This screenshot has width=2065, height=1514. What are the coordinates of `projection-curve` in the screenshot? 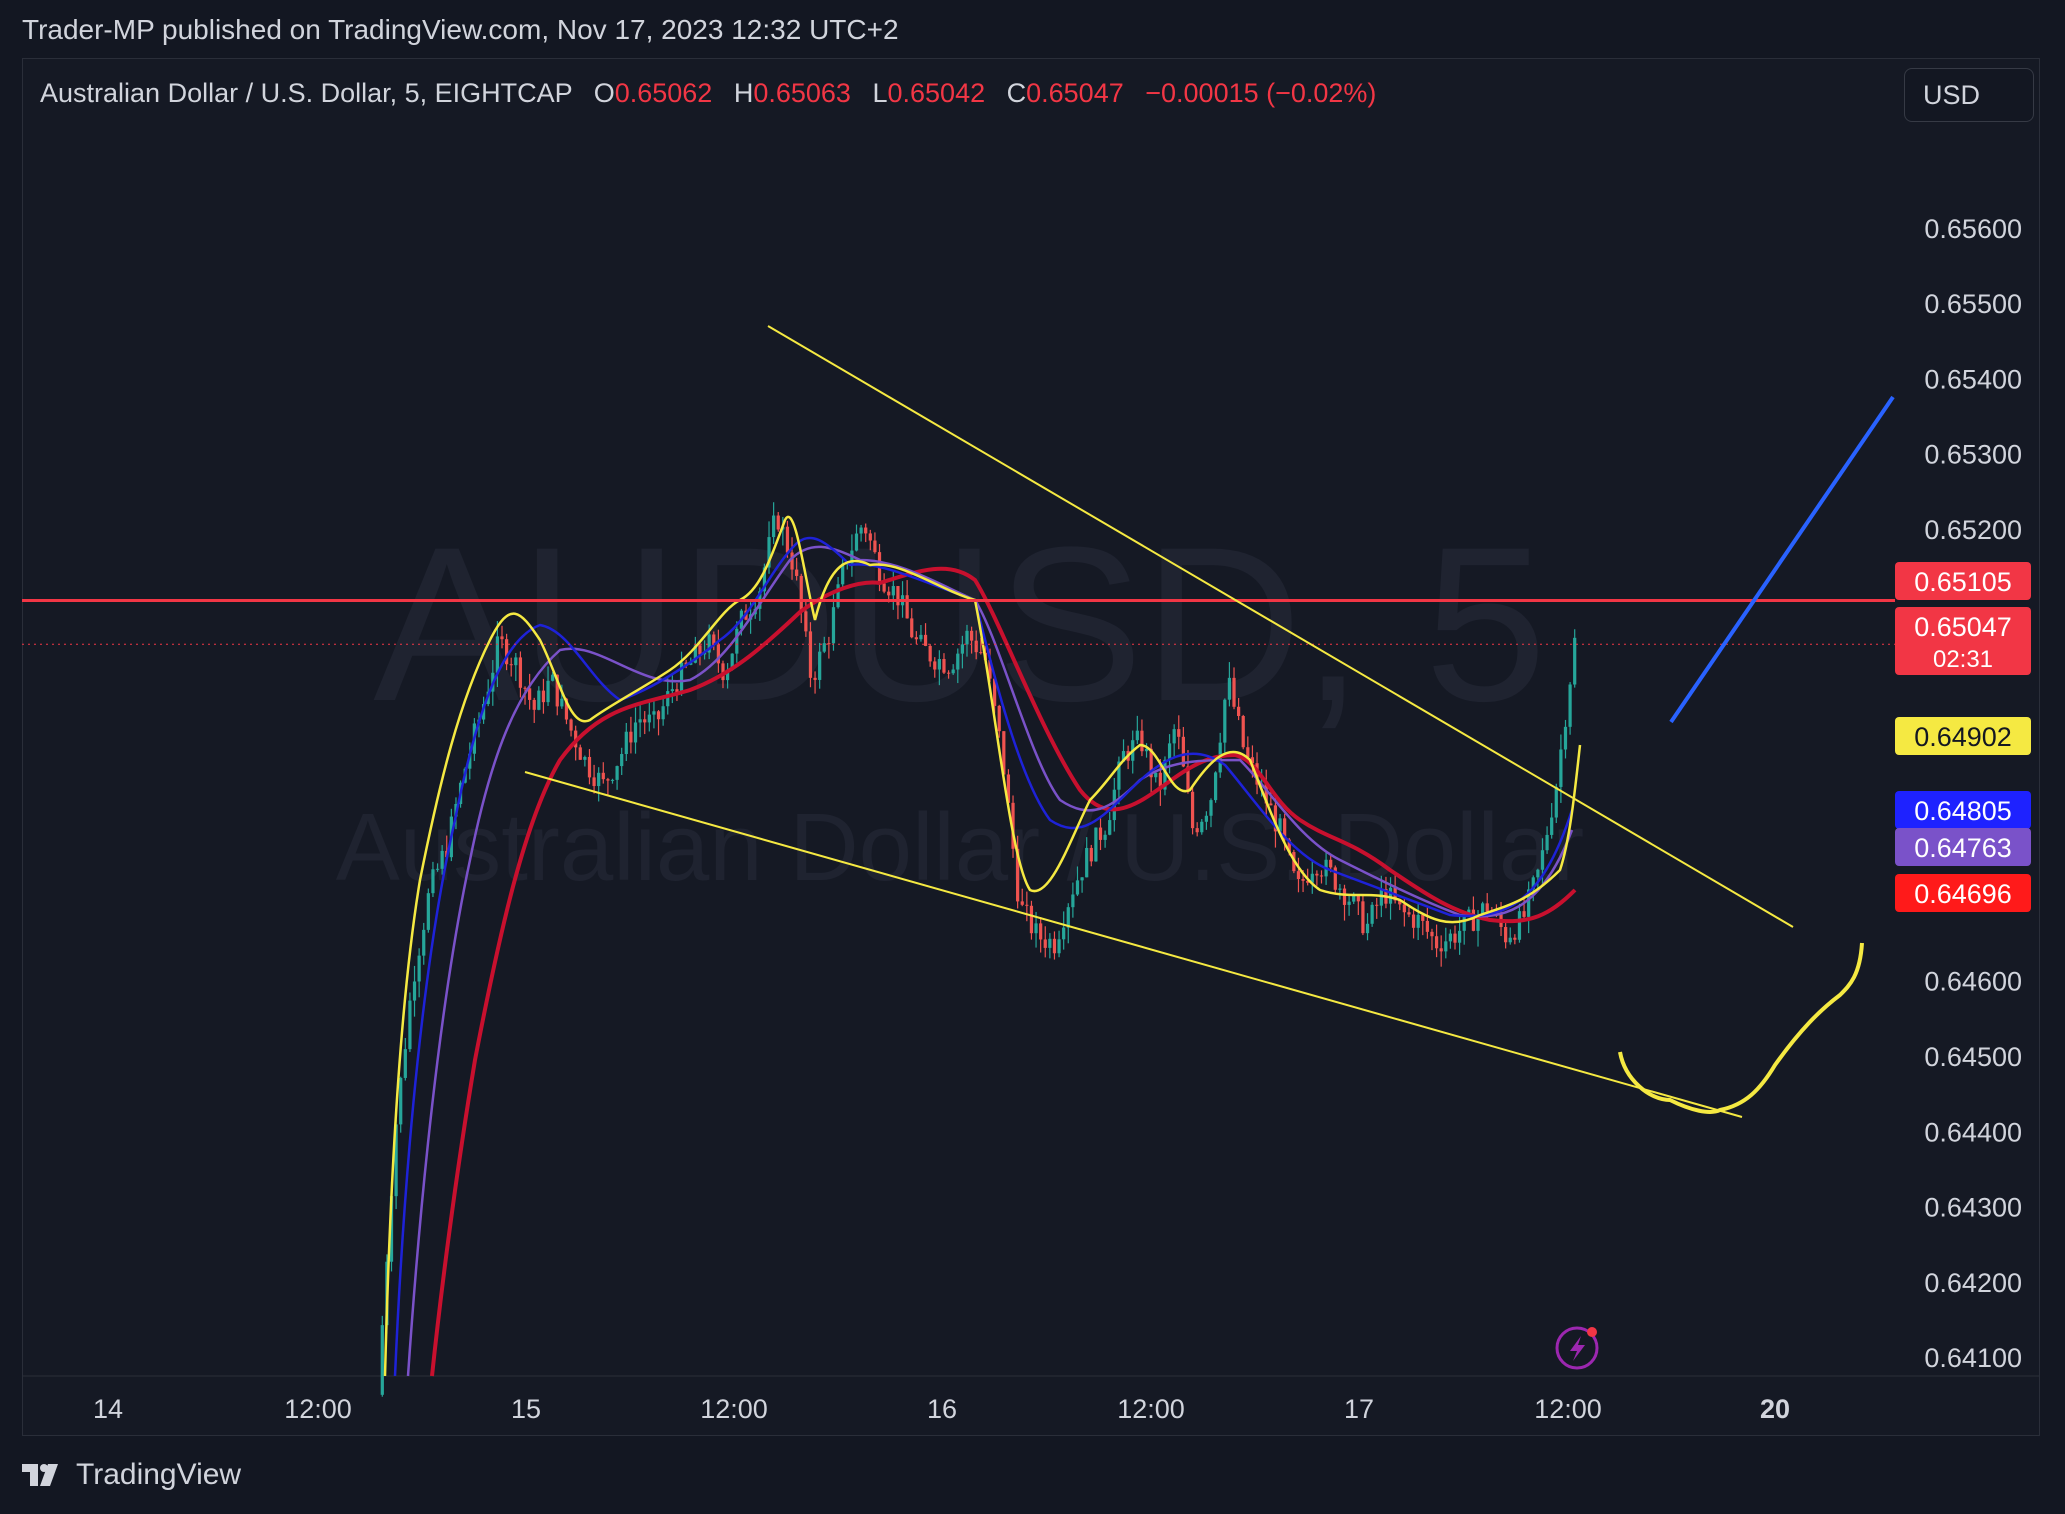 It's located at (1741, 1028).